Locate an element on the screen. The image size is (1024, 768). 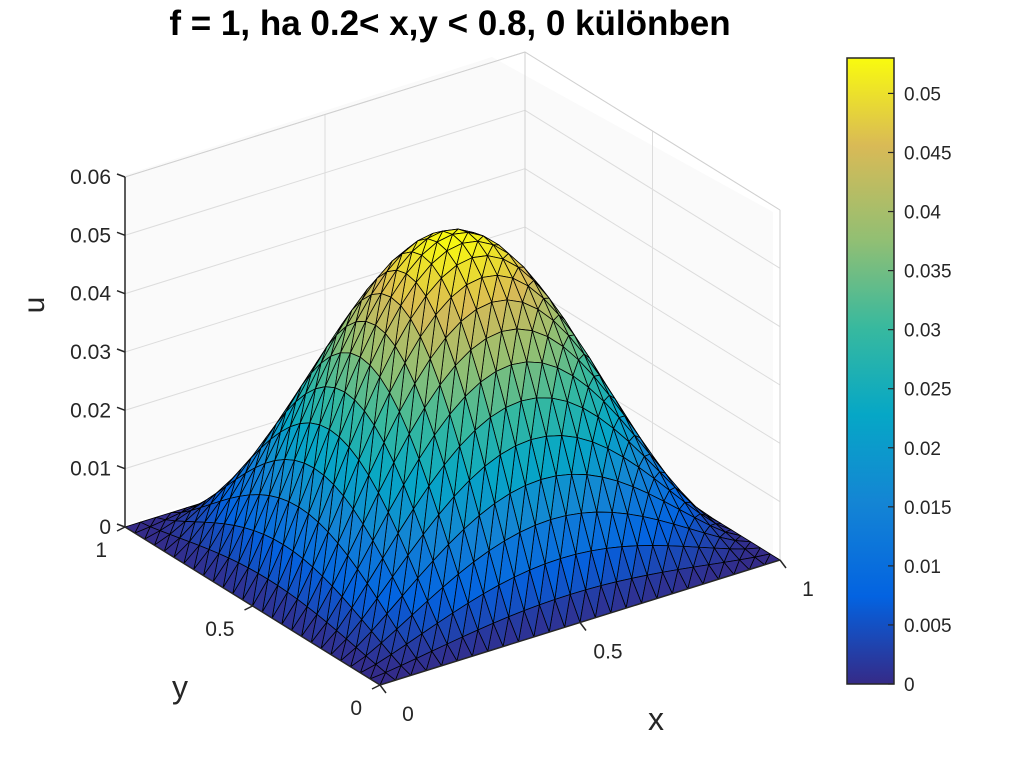
colorbar-tick-label: 0.045 is located at coordinates (928, 153).